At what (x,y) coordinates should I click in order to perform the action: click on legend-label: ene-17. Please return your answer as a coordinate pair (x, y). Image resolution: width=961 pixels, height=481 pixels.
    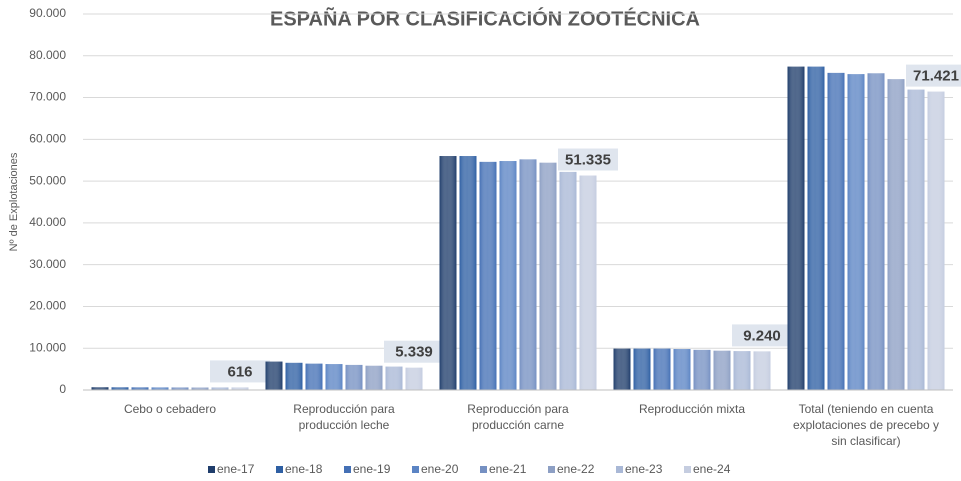
    Looking at the image, I should click on (236, 469).